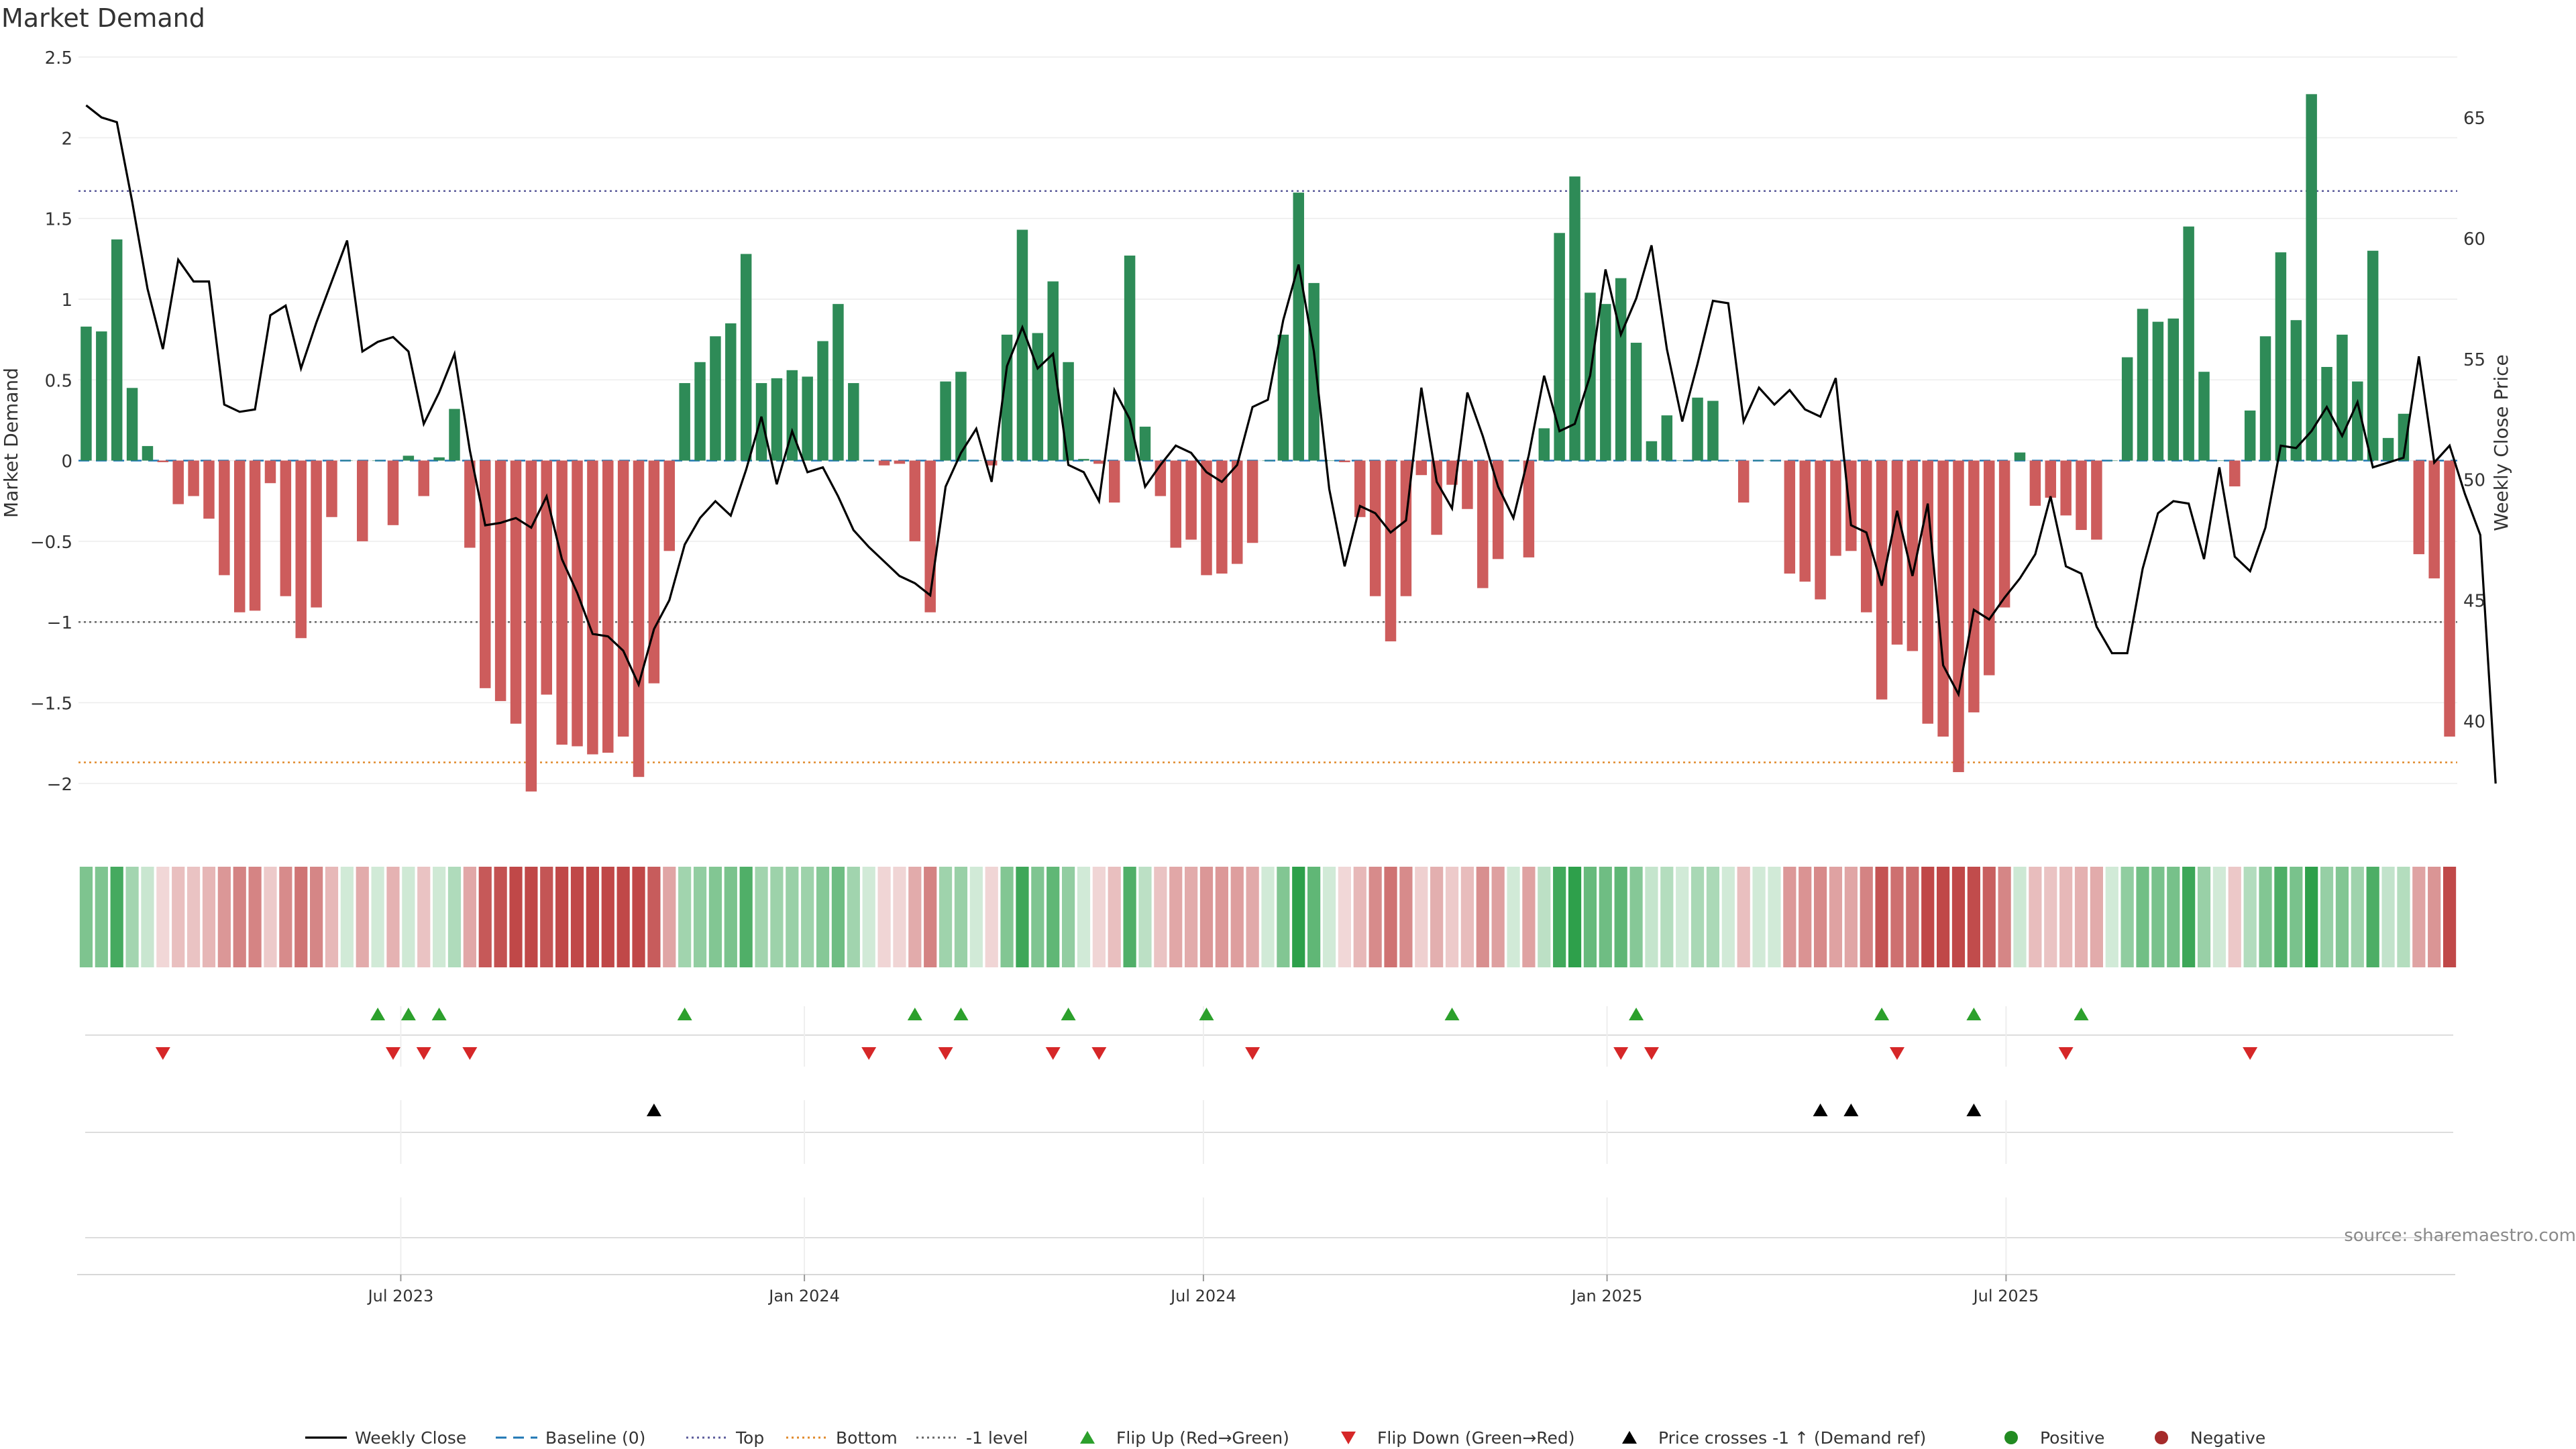 This screenshot has width=2576, height=1449. I want to click on legend-item: -1 level, so click(972, 1438).